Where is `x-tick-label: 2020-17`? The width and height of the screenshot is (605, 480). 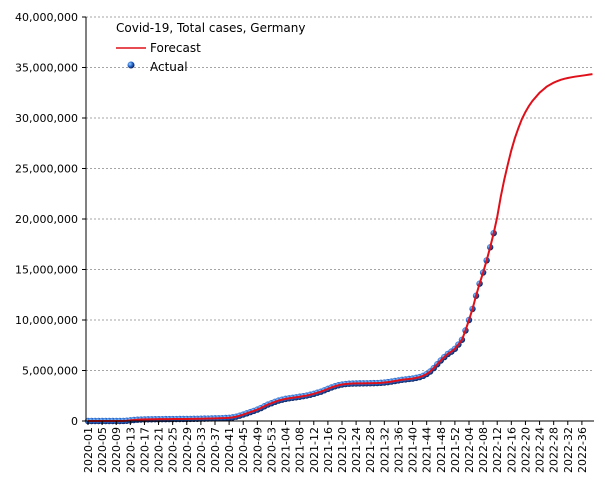
x-tick-label: 2020-17 is located at coordinates (144, 450).